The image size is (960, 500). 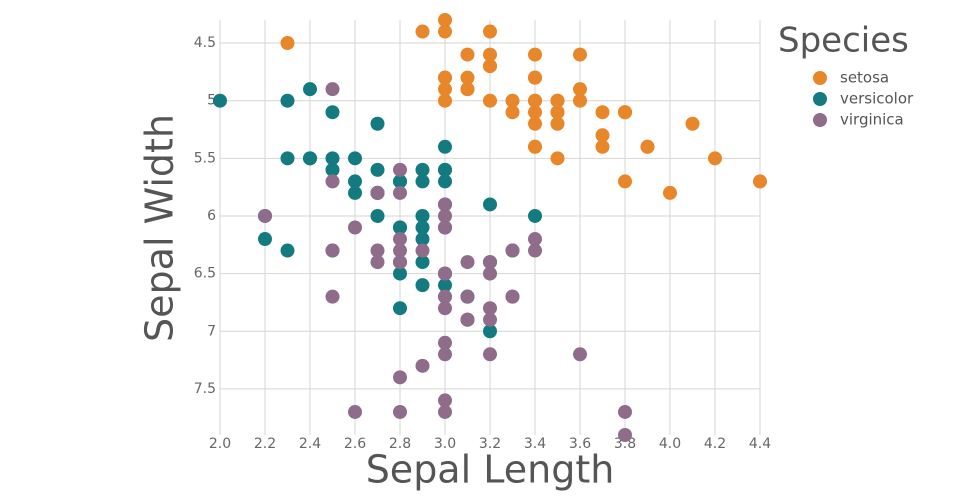 What do you see at coordinates (205, 158) in the screenshot?
I see `y-tick-label: 5.5` at bounding box center [205, 158].